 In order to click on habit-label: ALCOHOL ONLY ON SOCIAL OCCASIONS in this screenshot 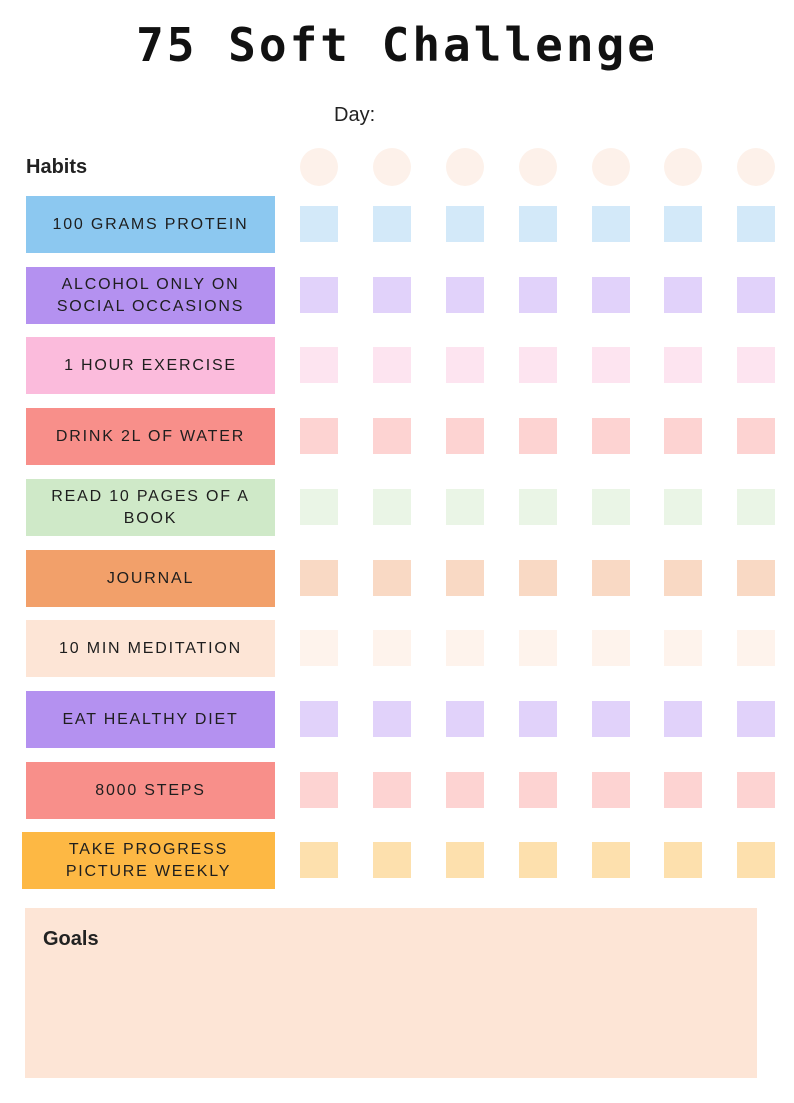, I will do `click(150, 295)`.